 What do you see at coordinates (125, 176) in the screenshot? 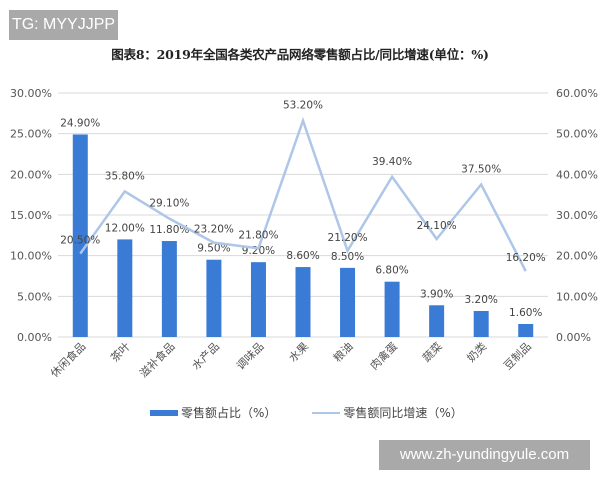
I see `line-value-label: 35.80%` at bounding box center [125, 176].